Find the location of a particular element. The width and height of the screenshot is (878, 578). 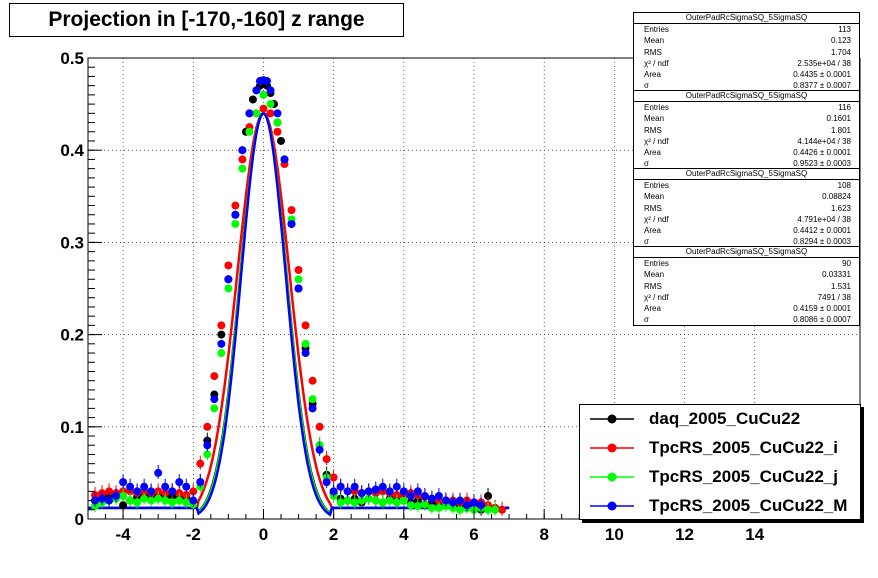

stat-row: RMS 1.704 is located at coordinates (746, 52).